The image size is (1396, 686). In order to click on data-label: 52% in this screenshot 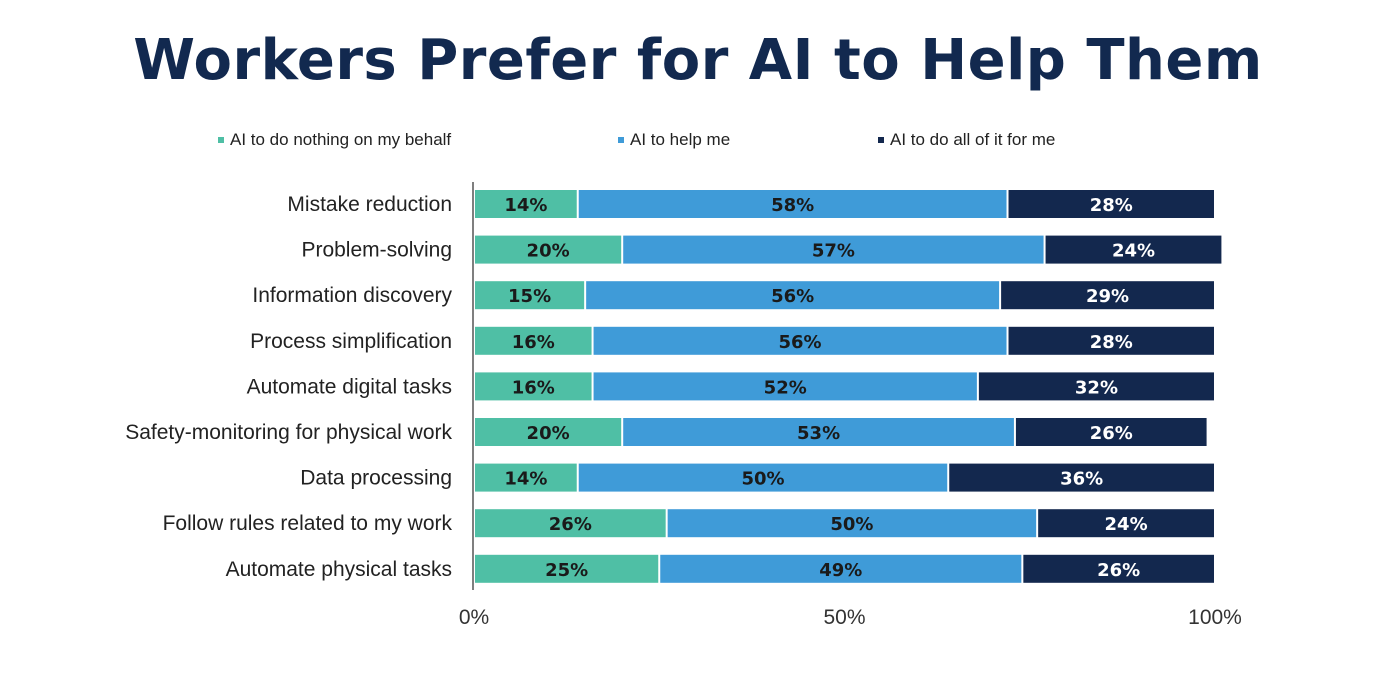, I will do `click(785, 387)`.